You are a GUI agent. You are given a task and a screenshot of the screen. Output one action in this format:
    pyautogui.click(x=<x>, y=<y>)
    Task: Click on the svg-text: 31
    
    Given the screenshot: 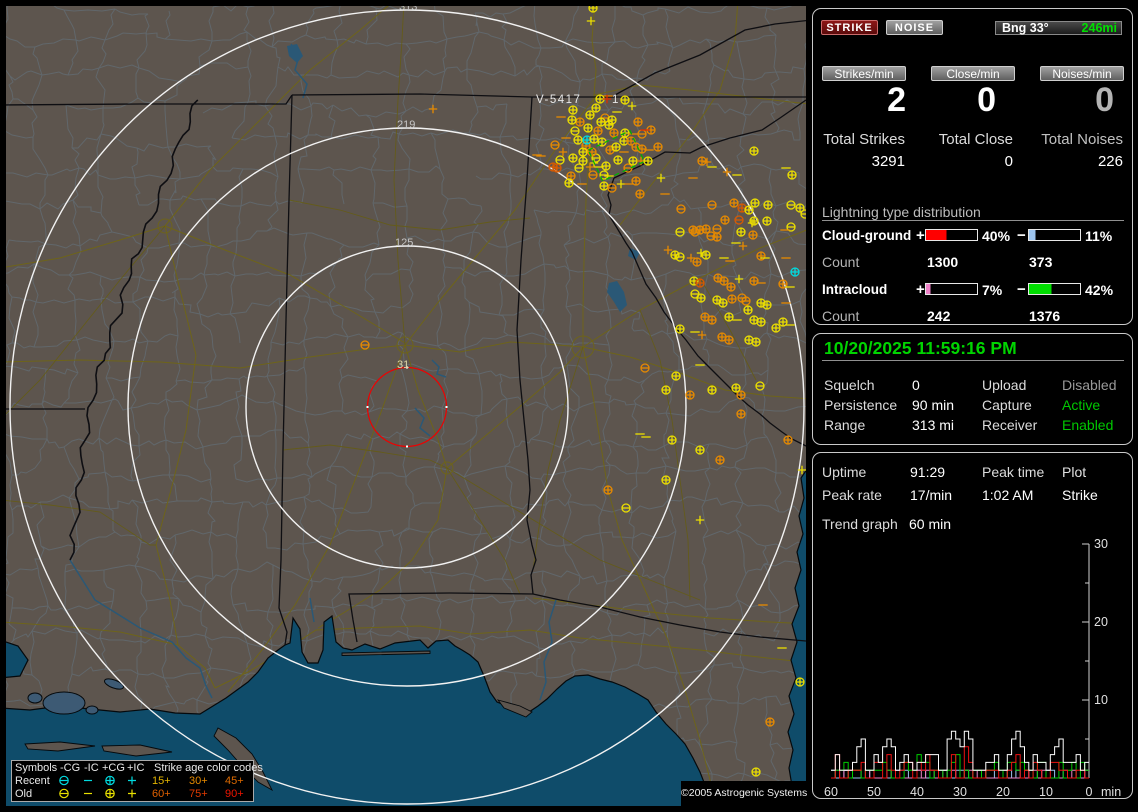 What is the action you would take?
    pyautogui.click(x=403, y=365)
    